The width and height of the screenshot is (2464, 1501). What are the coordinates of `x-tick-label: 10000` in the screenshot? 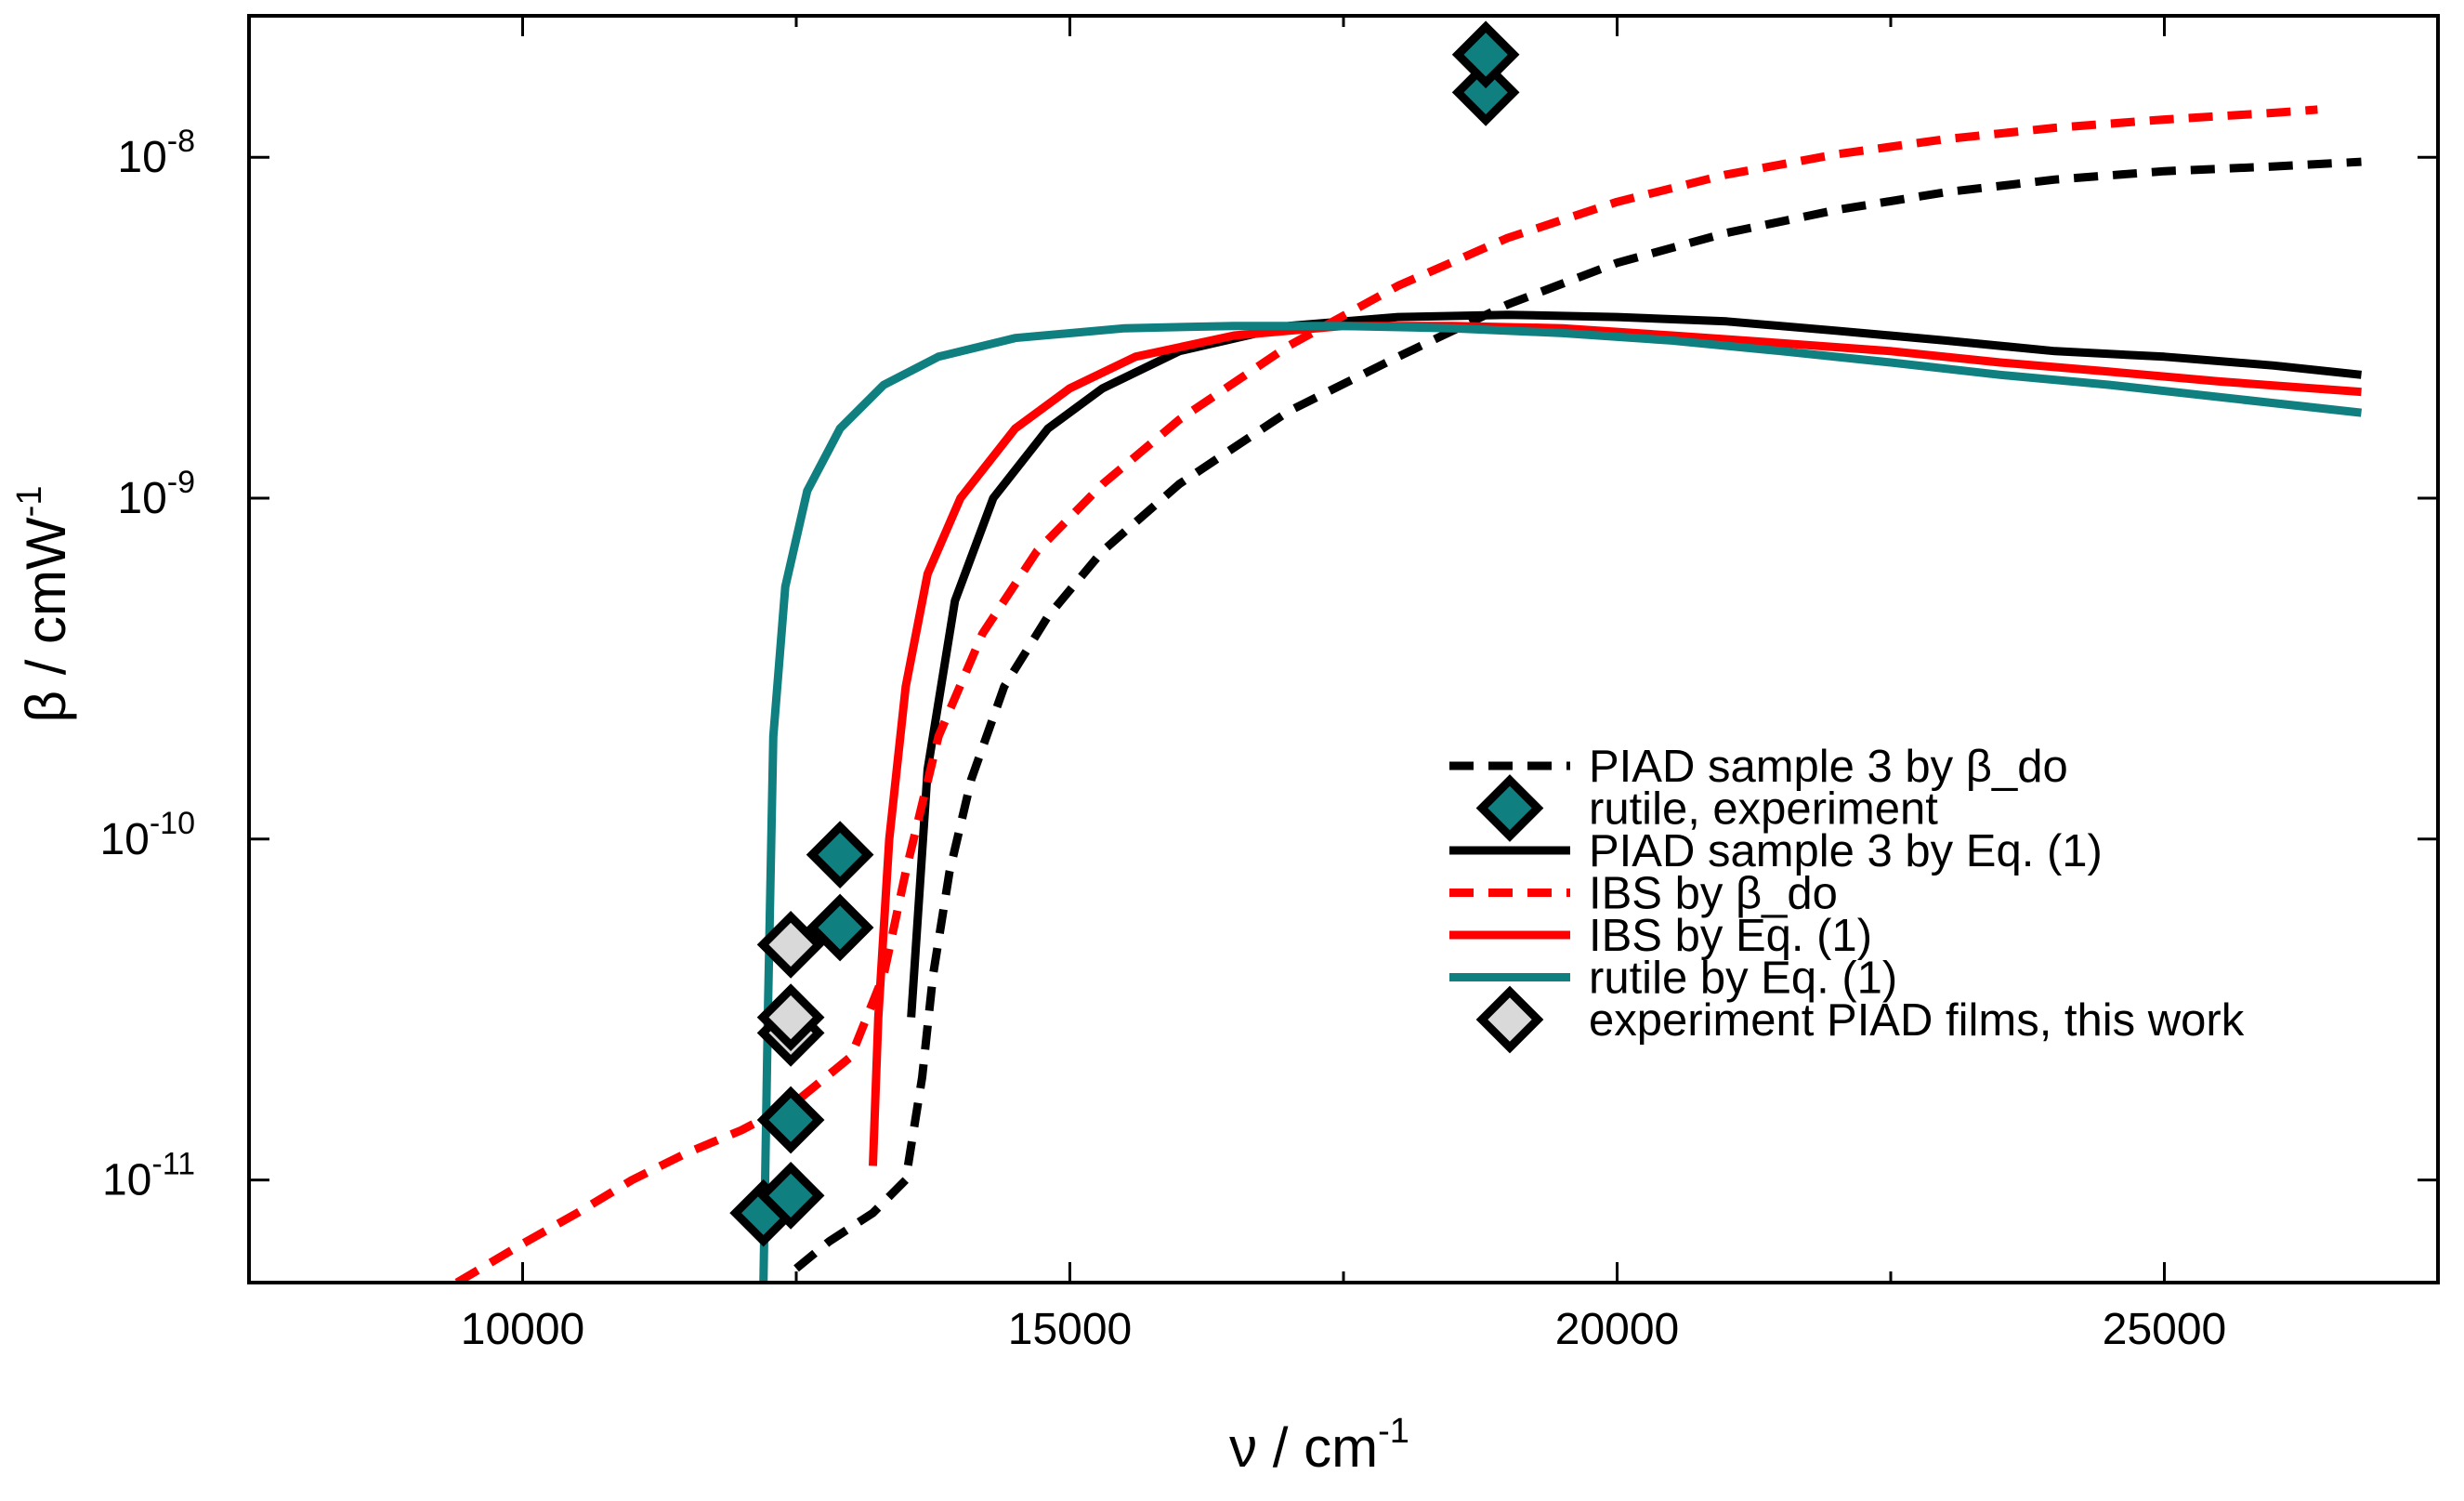 It's located at (522, 1329).